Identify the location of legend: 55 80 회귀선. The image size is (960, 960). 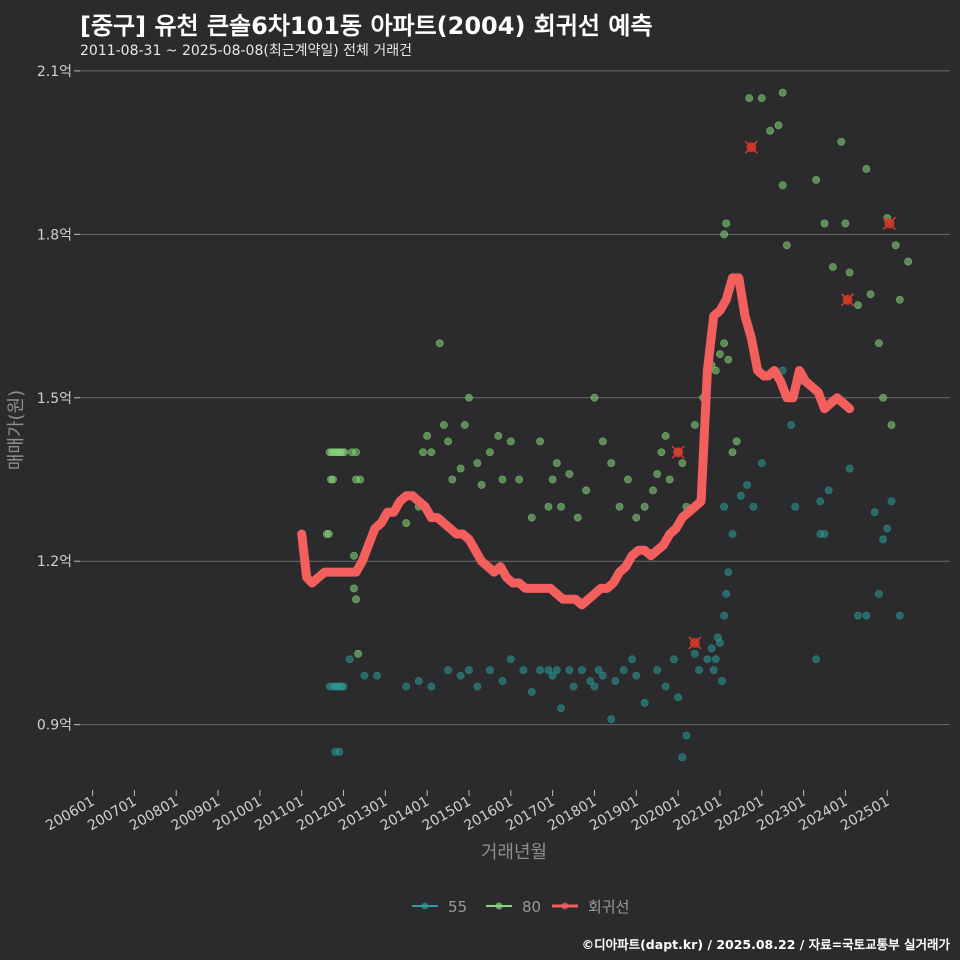
(520, 907).